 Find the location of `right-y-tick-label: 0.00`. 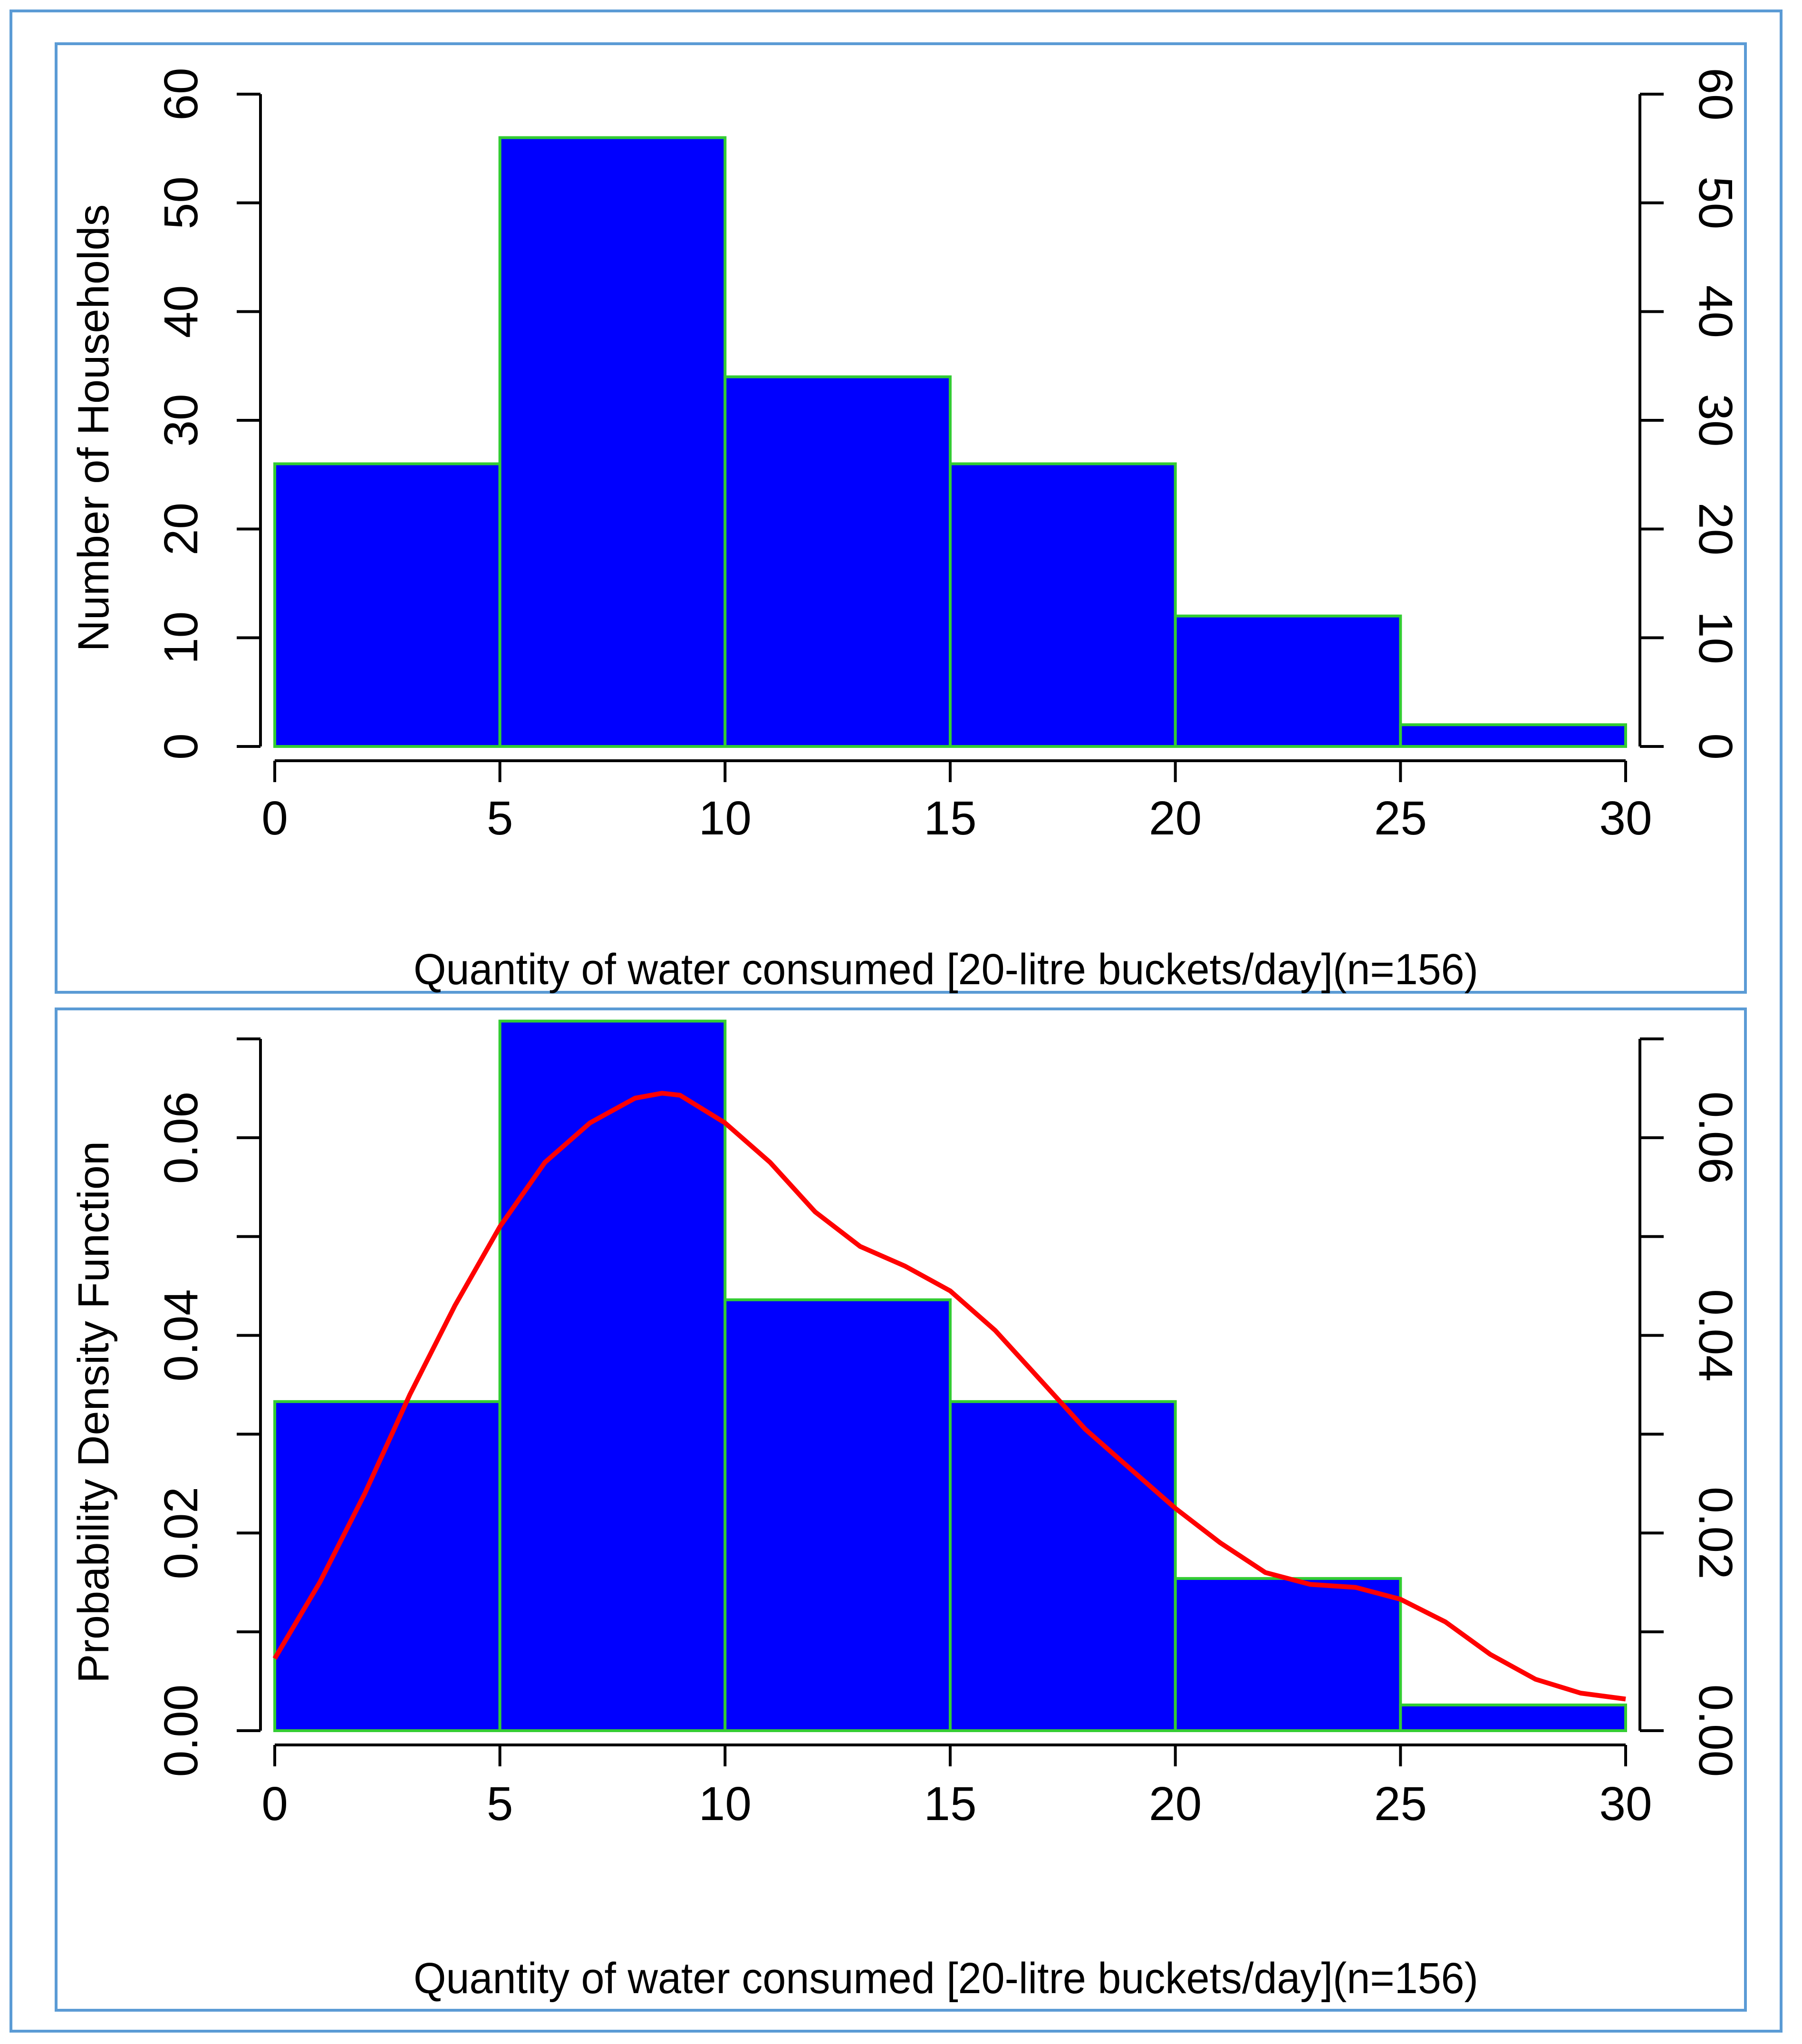

right-y-tick-label: 0.00 is located at coordinates (1715, 1731).